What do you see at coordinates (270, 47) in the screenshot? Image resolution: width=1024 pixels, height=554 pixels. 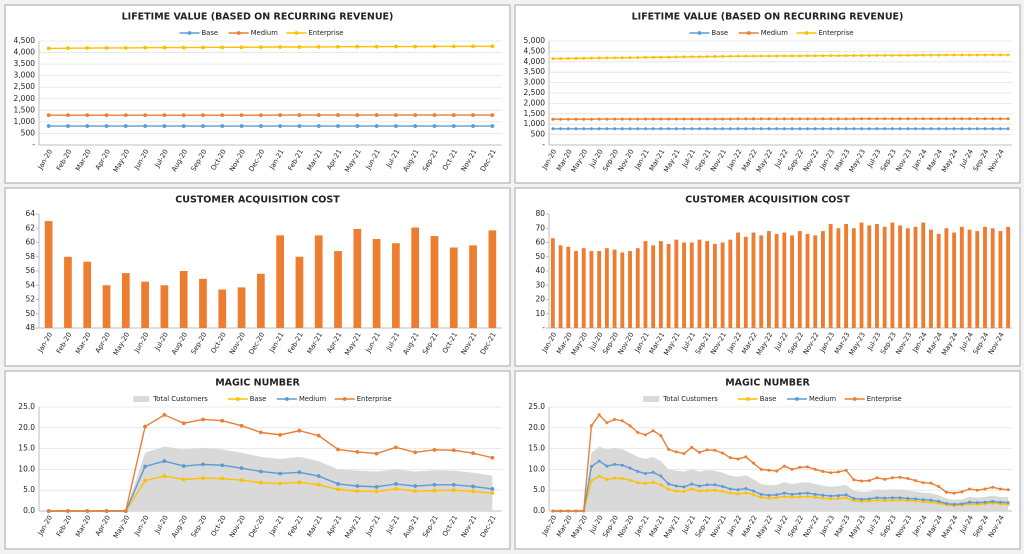 I see `series-line` at bounding box center [270, 47].